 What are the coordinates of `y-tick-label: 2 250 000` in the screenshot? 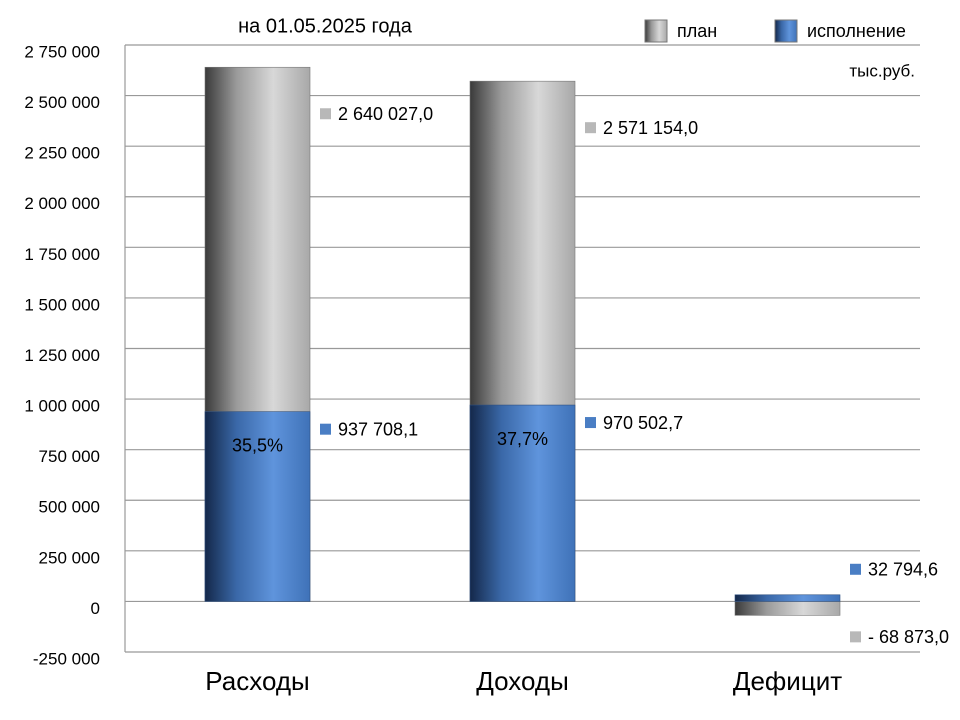 It's located at (62, 153).